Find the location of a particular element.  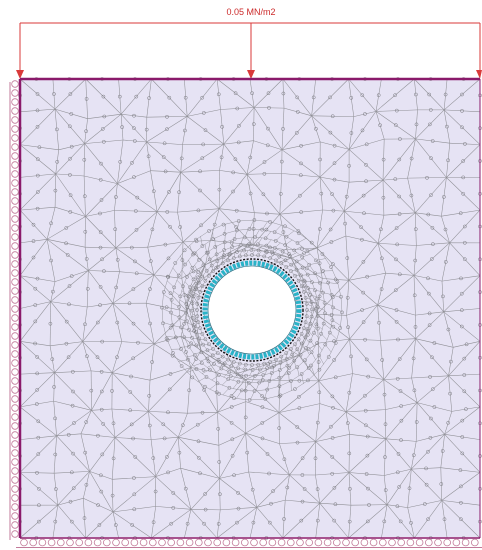

left-roller-supports is located at coordinates (14, 310).